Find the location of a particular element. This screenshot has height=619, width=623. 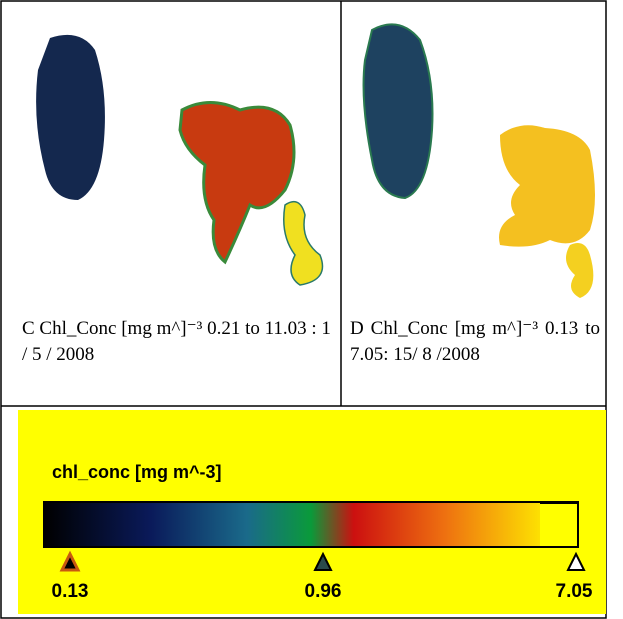

colorbar-label: 7.05 is located at coordinates (574, 591).